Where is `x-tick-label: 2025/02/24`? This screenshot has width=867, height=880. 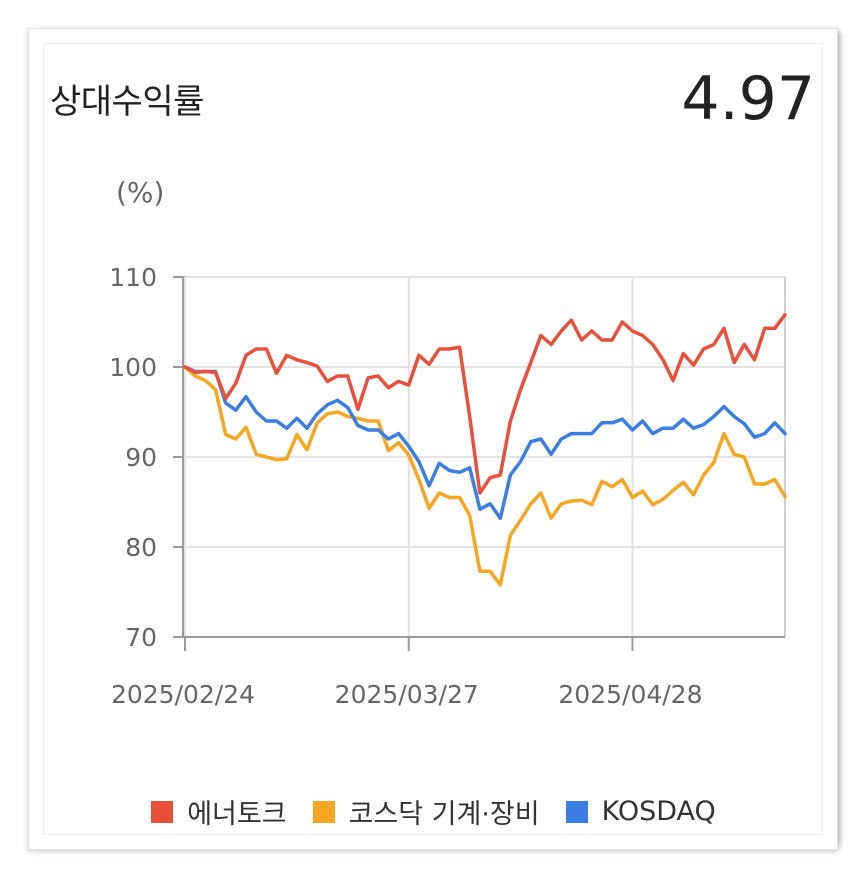 x-tick-label: 2025/02/24 is located at coordinates (183, 694).